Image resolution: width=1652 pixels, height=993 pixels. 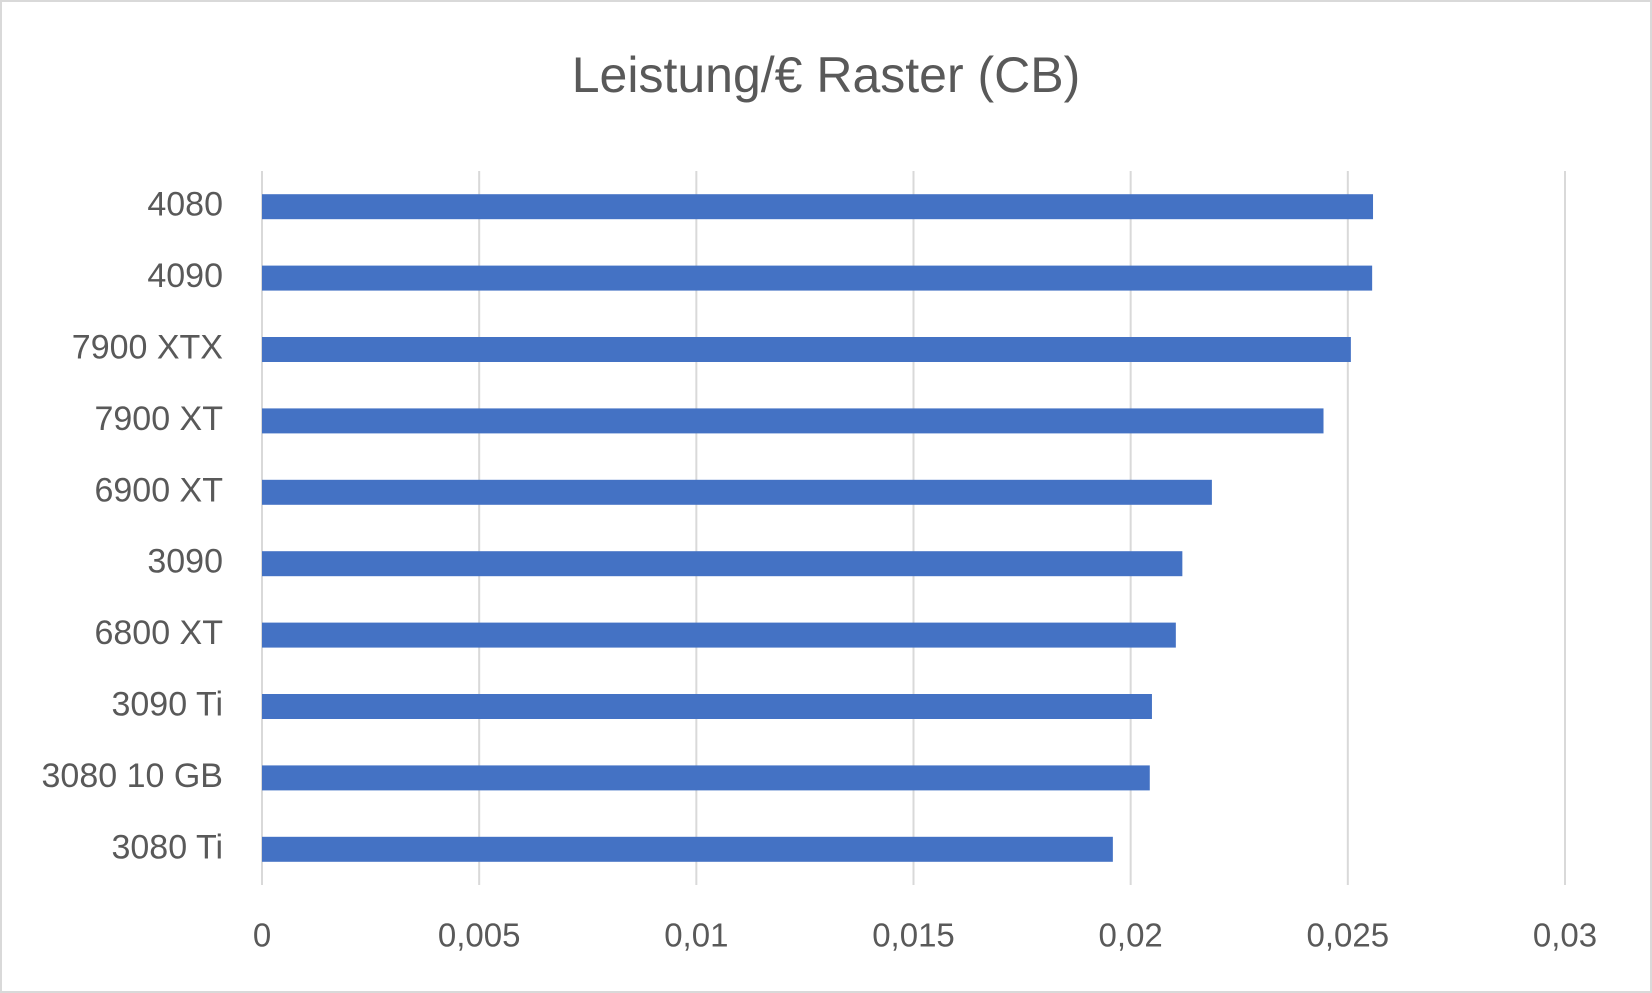 What do you see at coordinates (696, 935) in the screenshot?
I see `x-tick-label: 0,01` at bounding box center [696, 935].